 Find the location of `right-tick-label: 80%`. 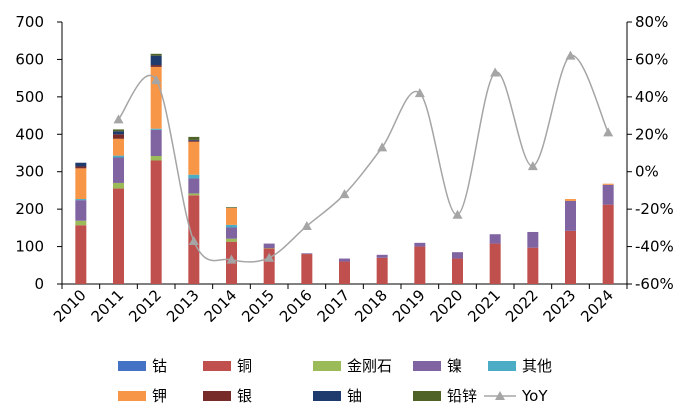

right-tick-label: 80% is located at coordinates (651, 22).